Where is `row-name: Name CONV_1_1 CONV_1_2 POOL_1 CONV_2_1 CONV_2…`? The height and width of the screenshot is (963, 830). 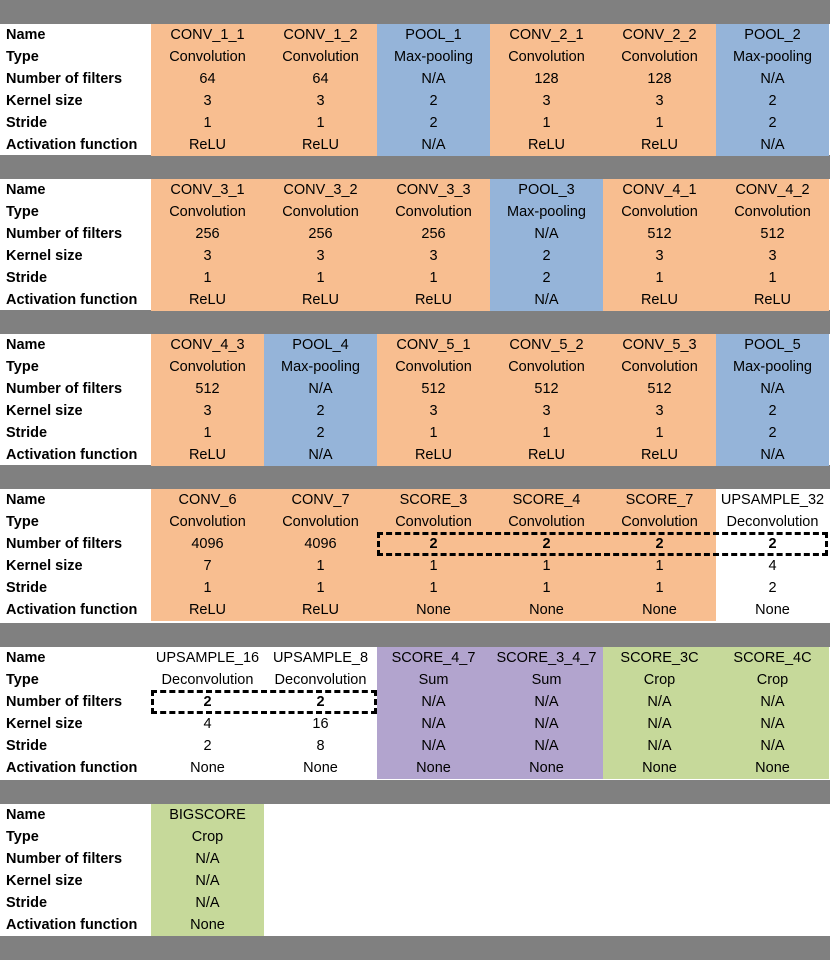
row-name: Name CONV_1_1 CONV_1_2 POOL_1 CONV_2_1 CONV_2… is located at coordinates (415, 35).